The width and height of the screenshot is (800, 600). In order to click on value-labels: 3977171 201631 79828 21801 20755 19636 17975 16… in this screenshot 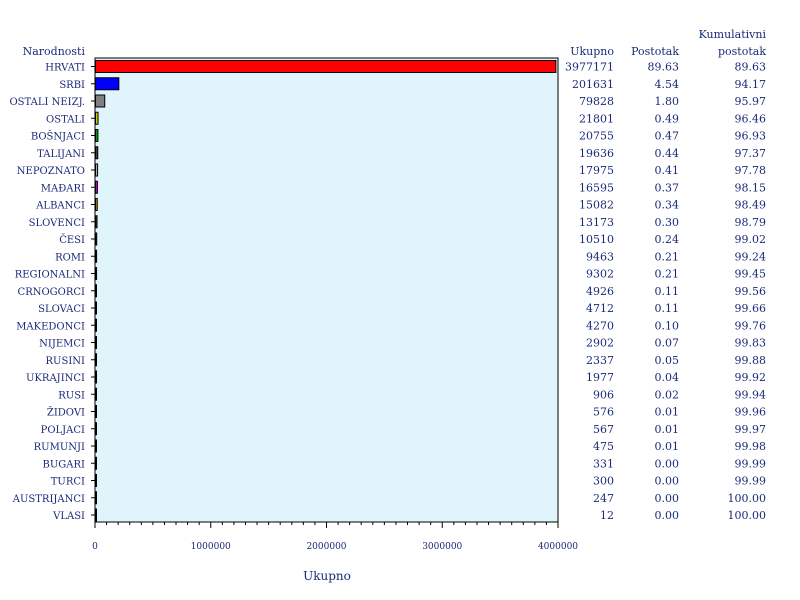, I will do `click(589, 292)`.